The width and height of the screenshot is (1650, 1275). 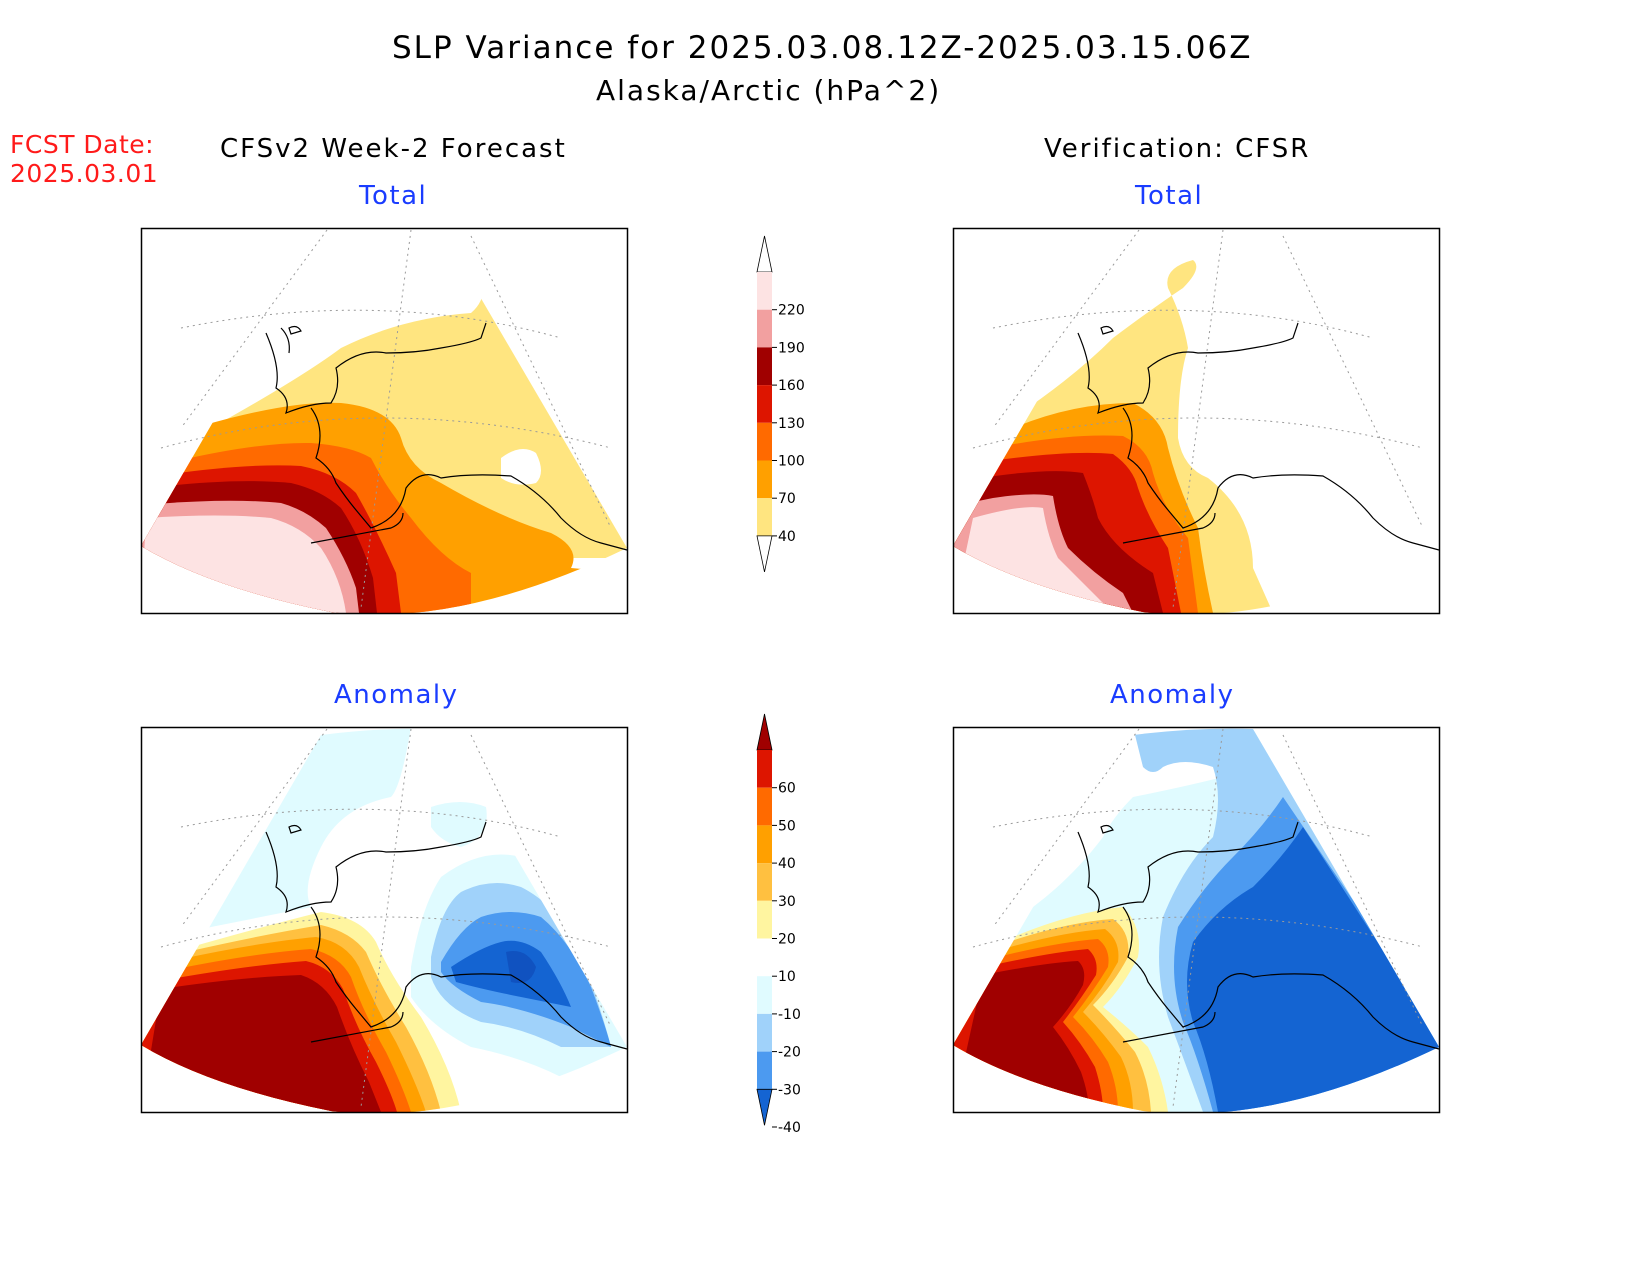 What do you see at coordinates (791, 386) in the screenshot?
I see `colorbar-label: 160` at bounding box center [791, 386].